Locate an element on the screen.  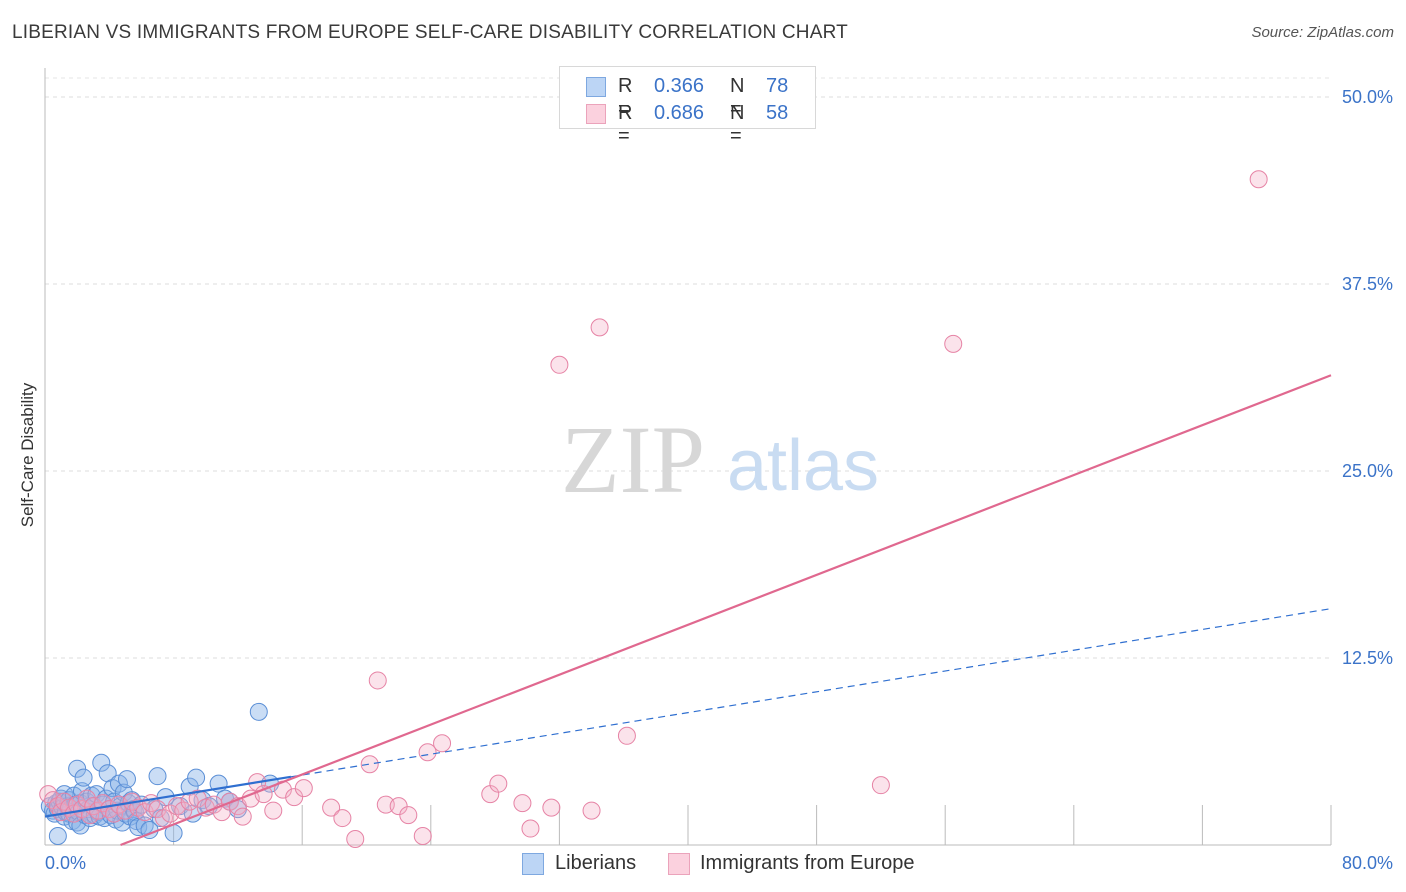
y-tick-label: 25.0% is located at coordinates (1367, 471).